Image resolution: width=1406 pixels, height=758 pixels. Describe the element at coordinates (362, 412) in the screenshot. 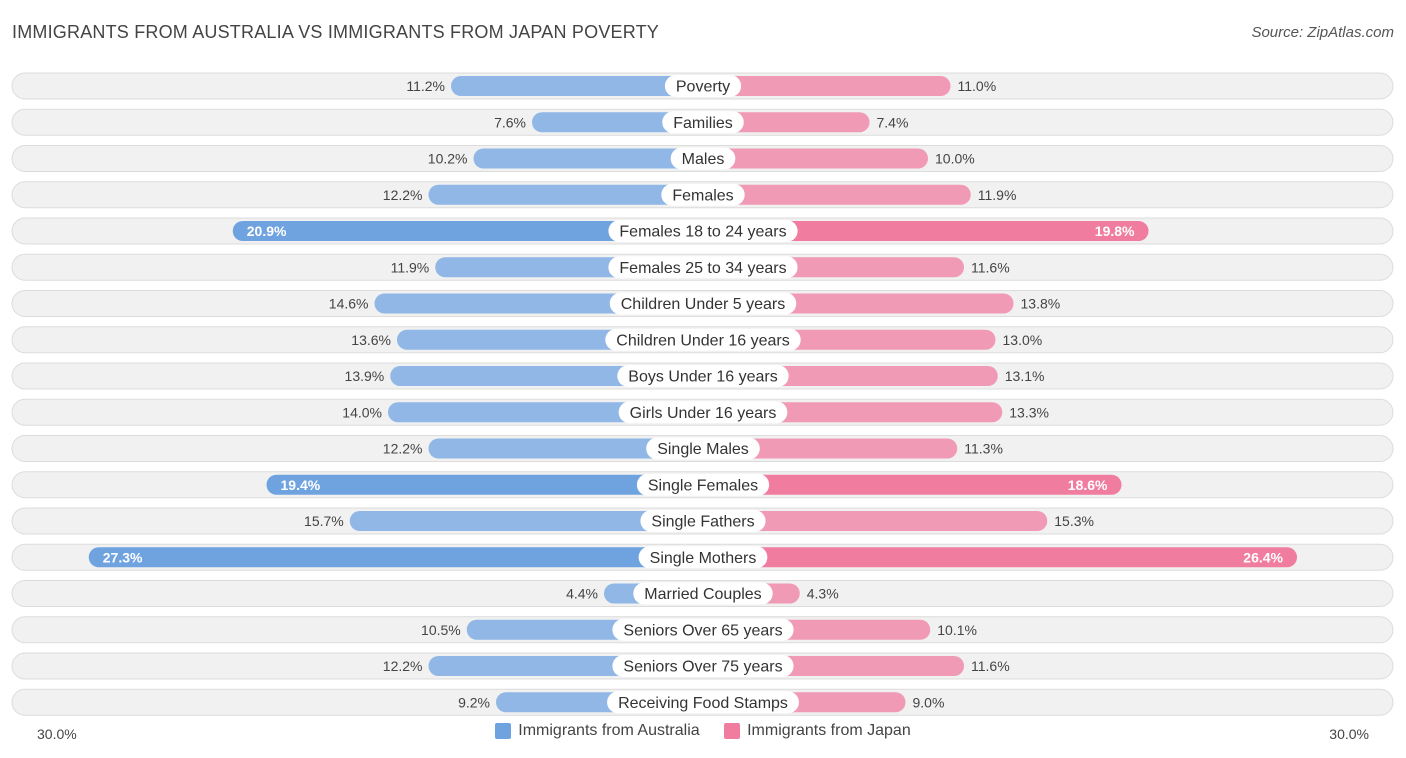

I see `value-label-australia-girls-under-16-years: 14.0%` at that location.